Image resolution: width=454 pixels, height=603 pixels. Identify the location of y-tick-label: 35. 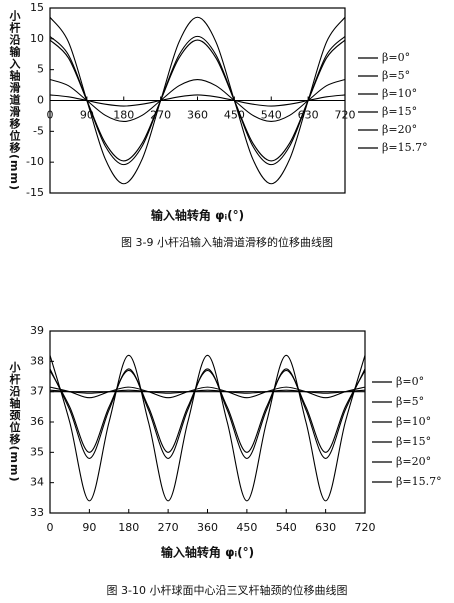
(37, 451).